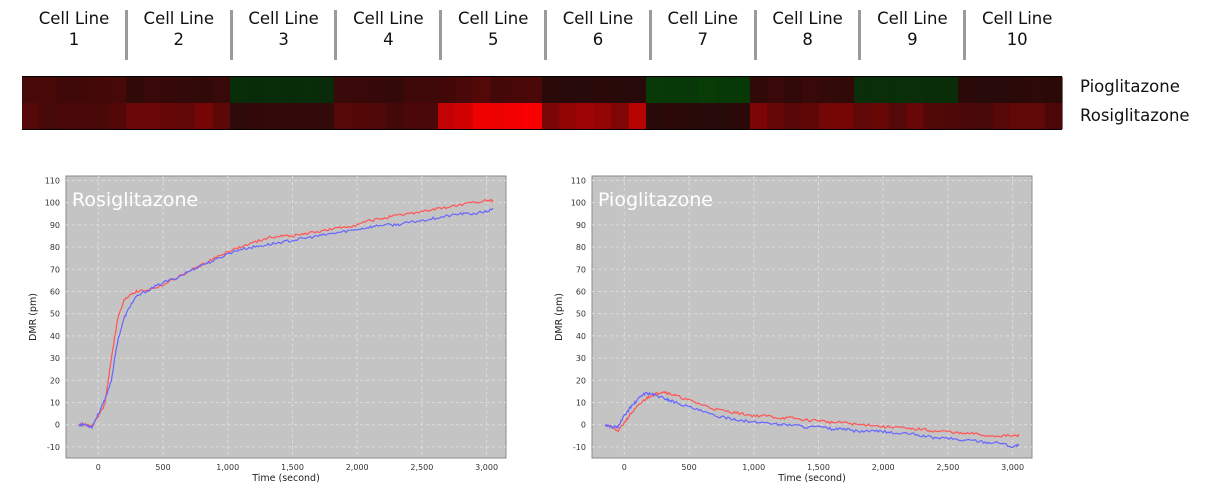 This screenshot has width=1215, height=487. I want to click on series-line-red, so click(812, 414).